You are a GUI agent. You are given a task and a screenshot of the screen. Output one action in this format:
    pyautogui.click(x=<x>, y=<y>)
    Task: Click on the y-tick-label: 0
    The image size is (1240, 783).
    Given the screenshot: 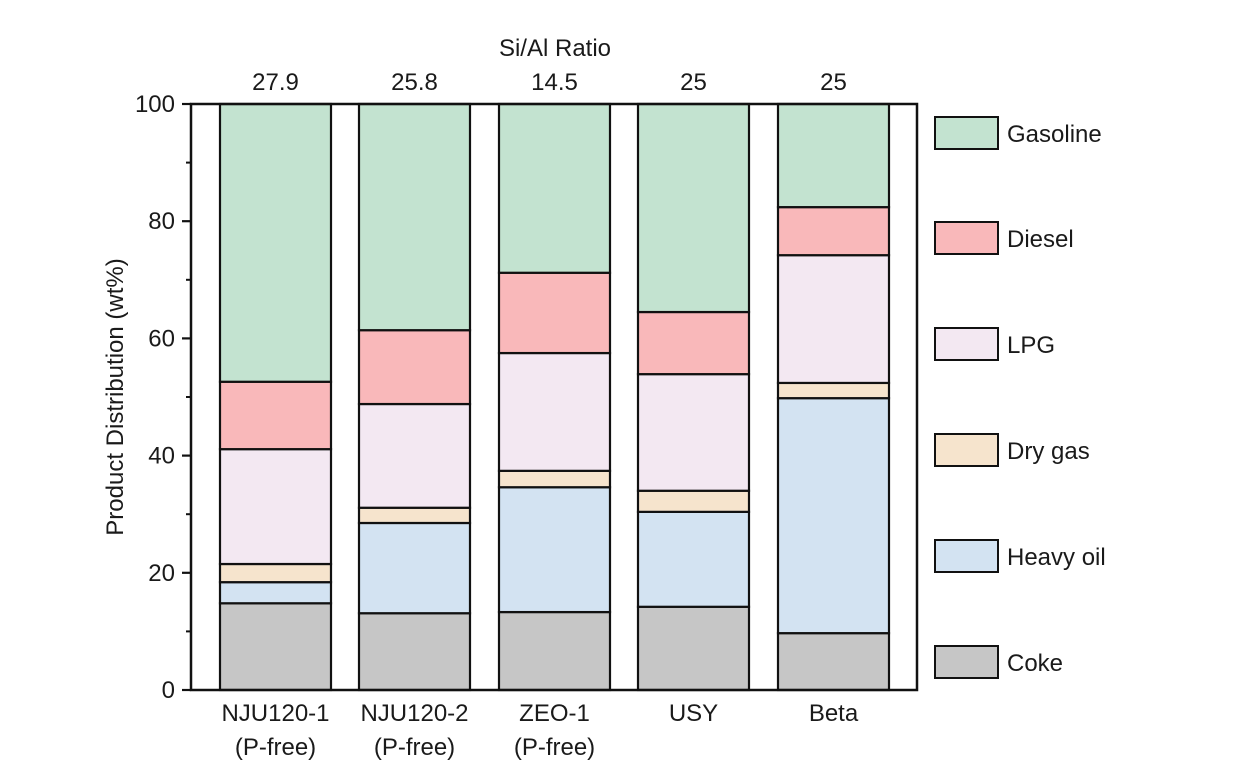 What is the action you would take?
    pyautogui.click(x=168, y=690)
    